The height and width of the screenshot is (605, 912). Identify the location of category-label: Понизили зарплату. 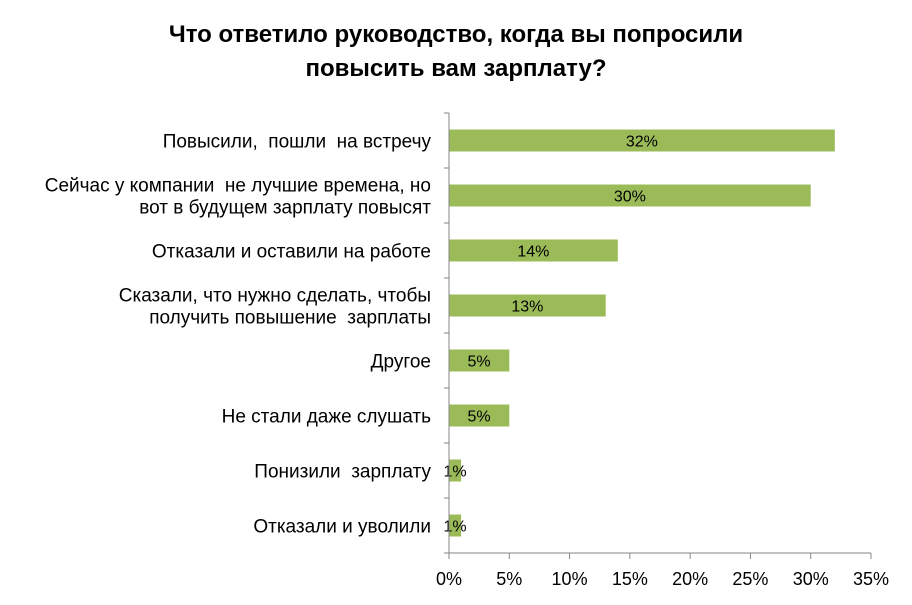
(342, 472).